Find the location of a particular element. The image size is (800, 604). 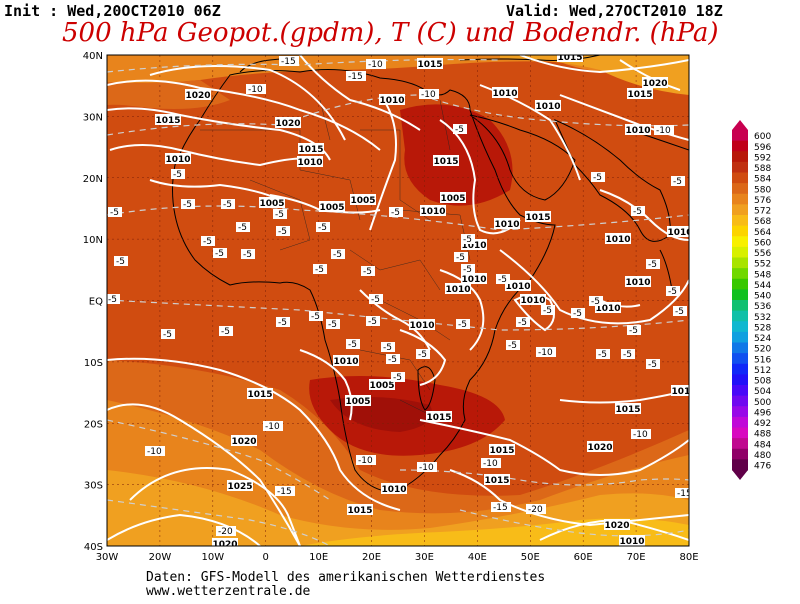

lon-label: 50E is located at coordinates (530, 557).